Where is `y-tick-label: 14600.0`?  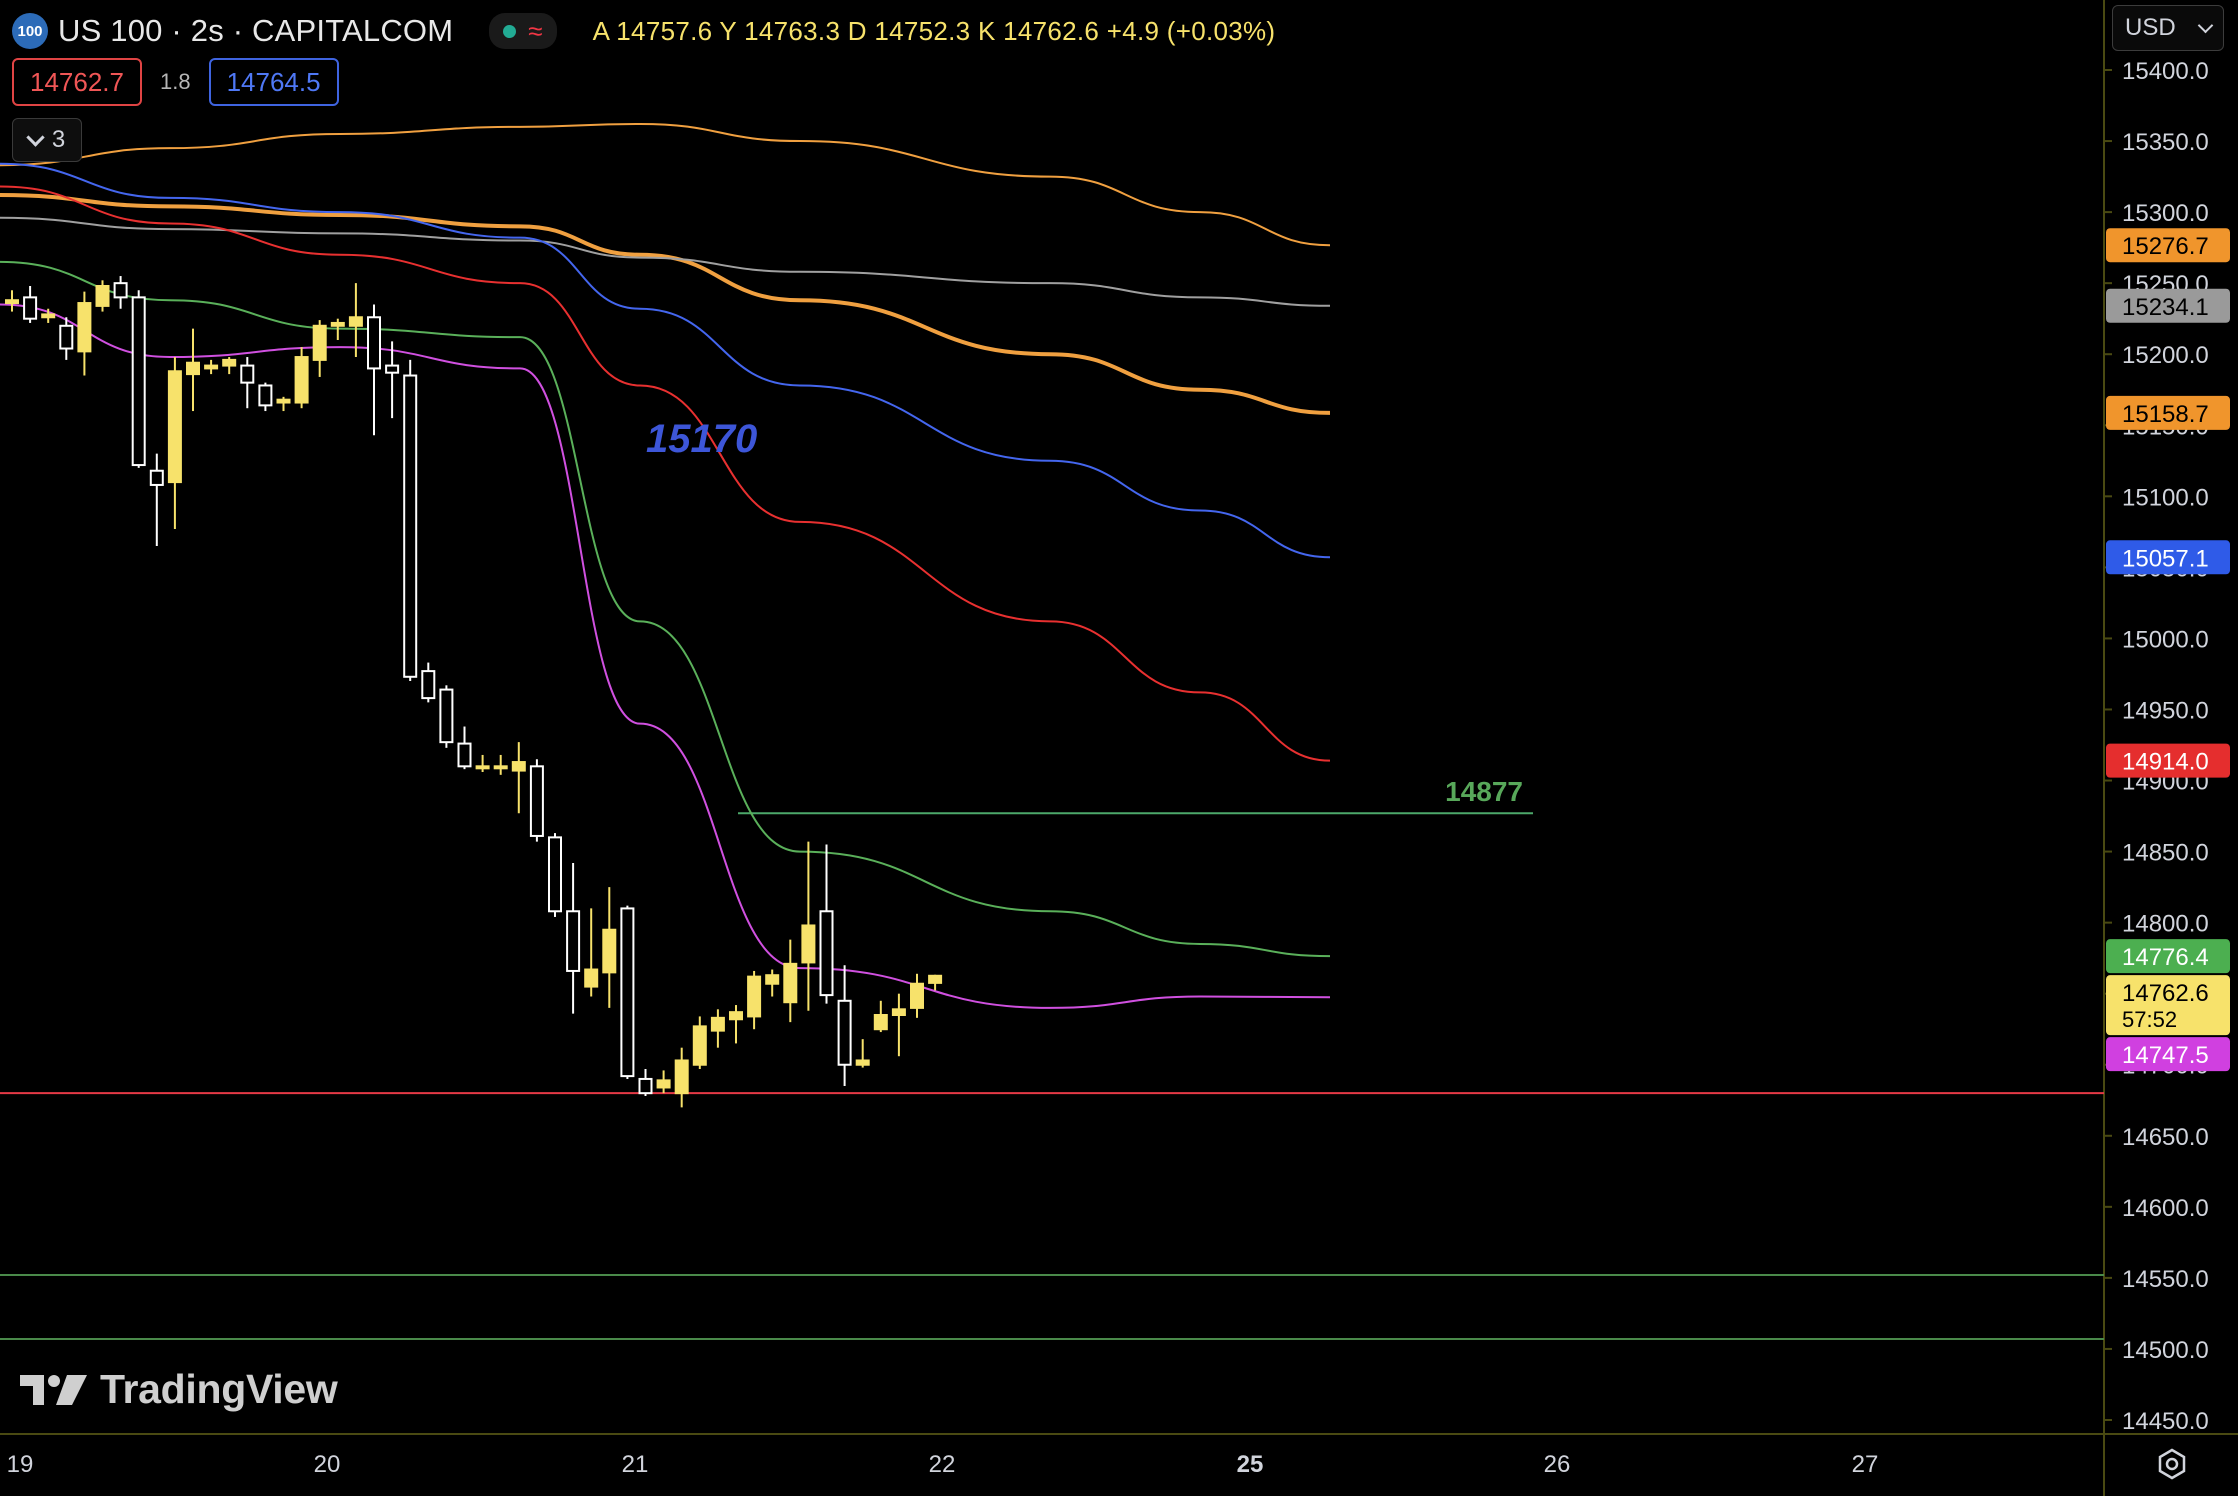
y-tick-label: 14600.0 is located at coordinates (2165, 1208).